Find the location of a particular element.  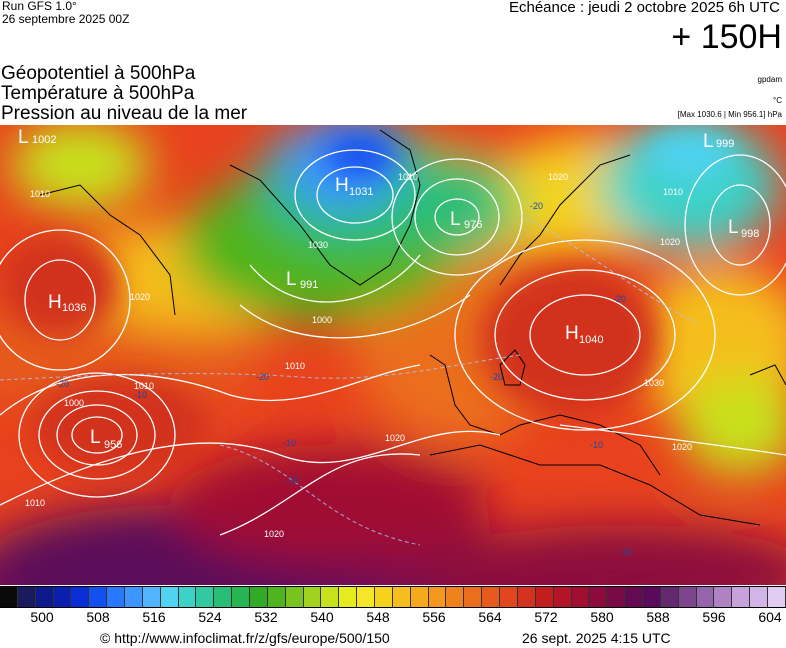

colorbar-label: 588 is located at coordinates (658, 617).